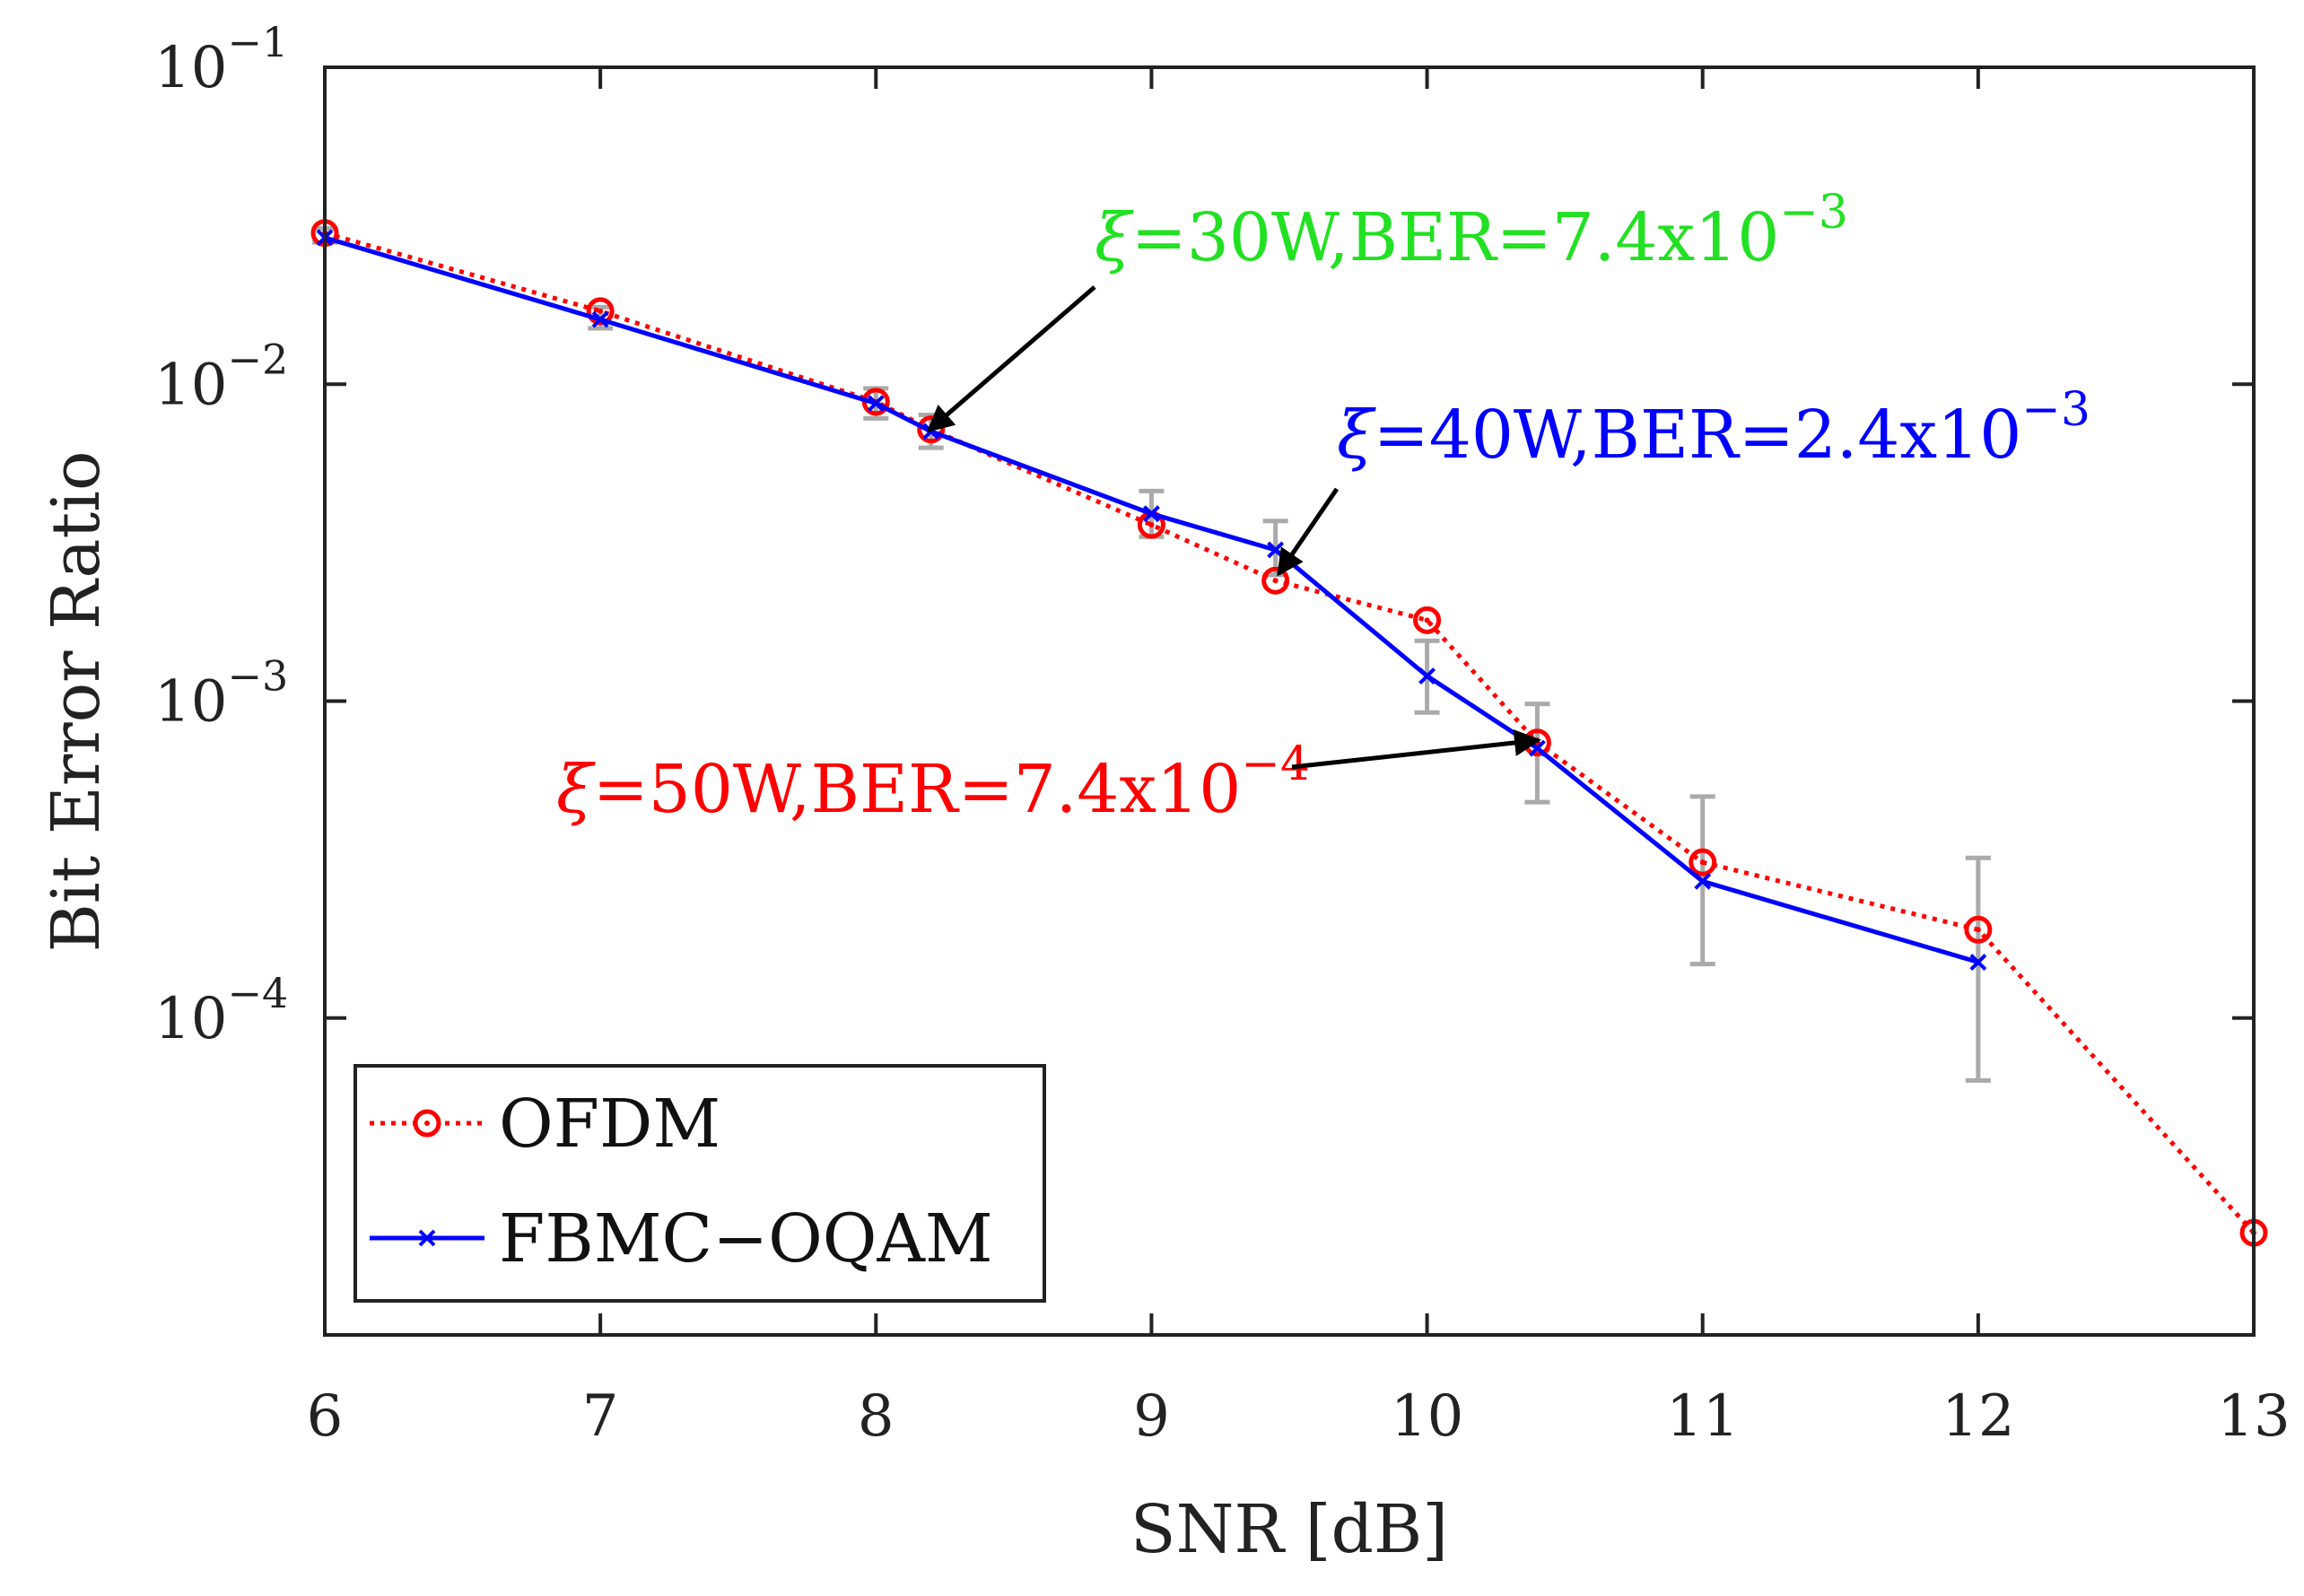 The width and height of the screenshot is (2304, 1596). I want to click on x-tick-label: 7, so click(600, 1416).